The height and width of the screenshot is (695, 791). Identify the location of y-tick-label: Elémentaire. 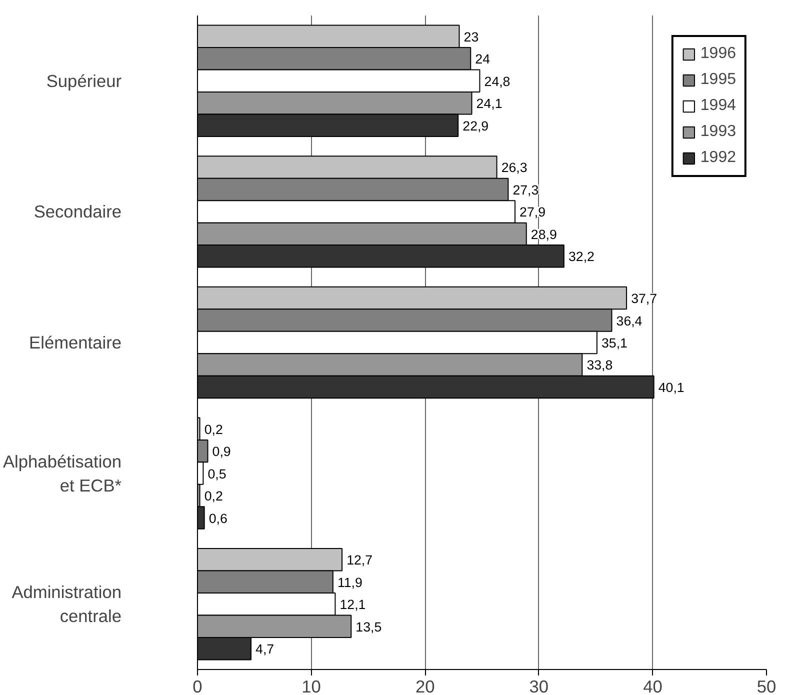
(75, 342).